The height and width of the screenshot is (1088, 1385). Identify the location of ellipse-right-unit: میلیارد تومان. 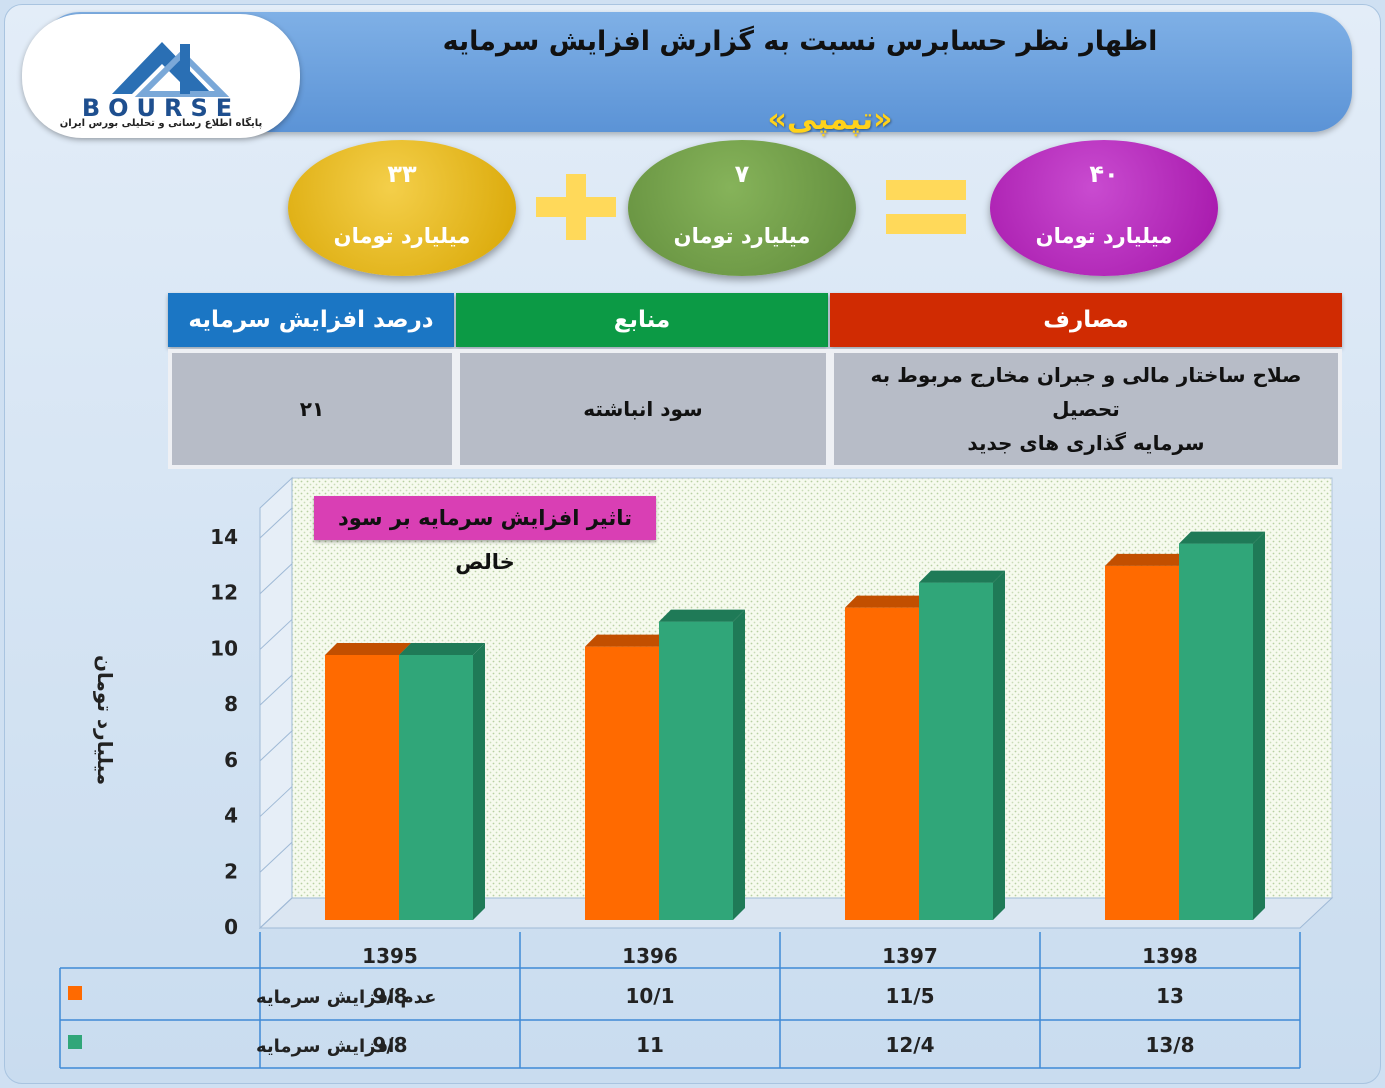
(1104, 236).